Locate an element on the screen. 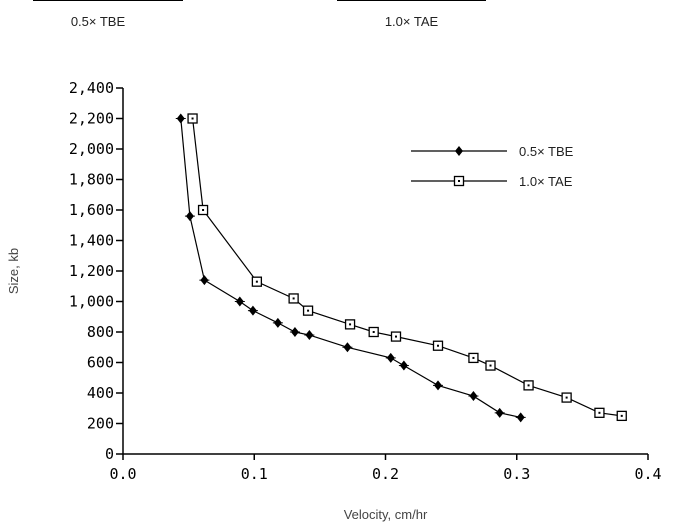 This screenshot has width=678, height=525. x-tick-label: 0.1 is located at coordinates (254, 474).